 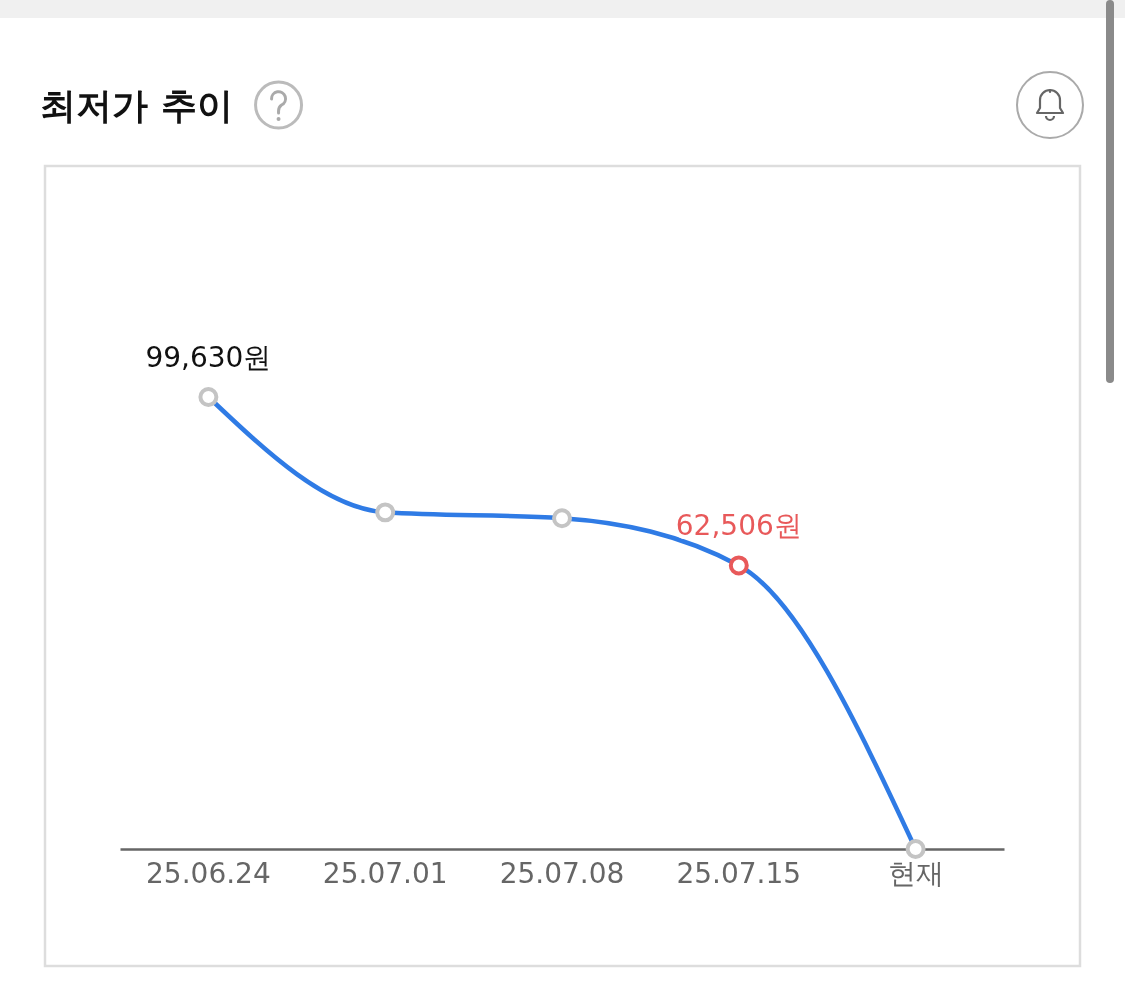 I want to click on x-tick-label: 현재, so click(x=915, y=873).